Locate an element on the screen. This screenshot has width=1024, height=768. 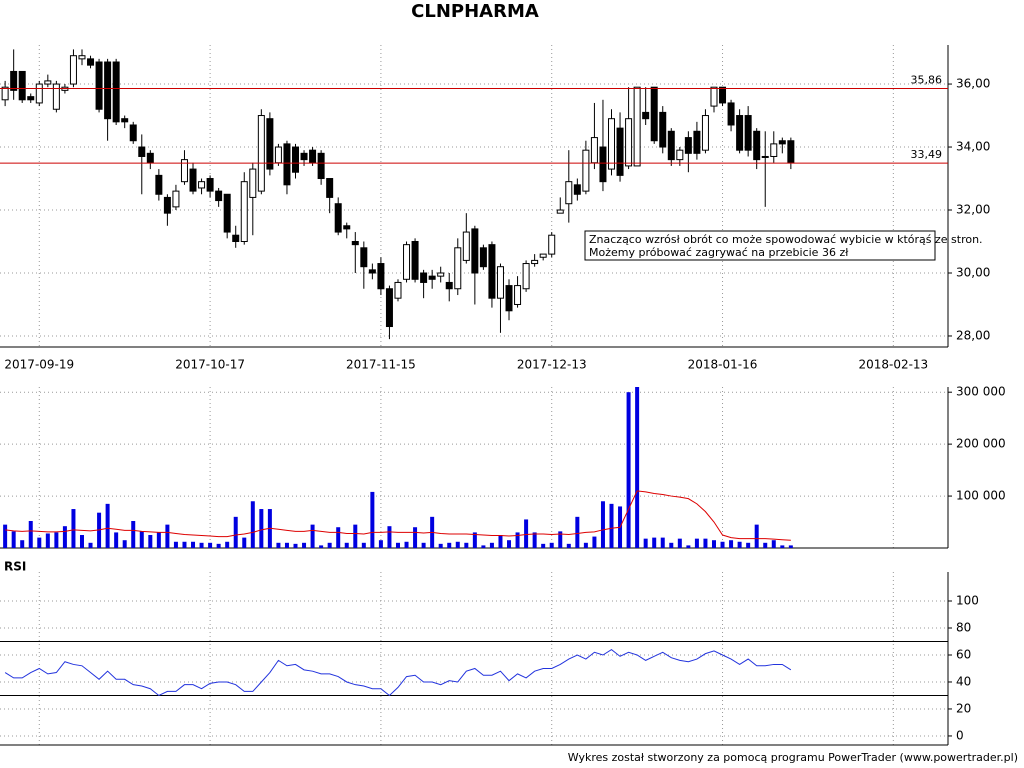
chart-title: CLNPHARMA is located at coordinates (475, 11).